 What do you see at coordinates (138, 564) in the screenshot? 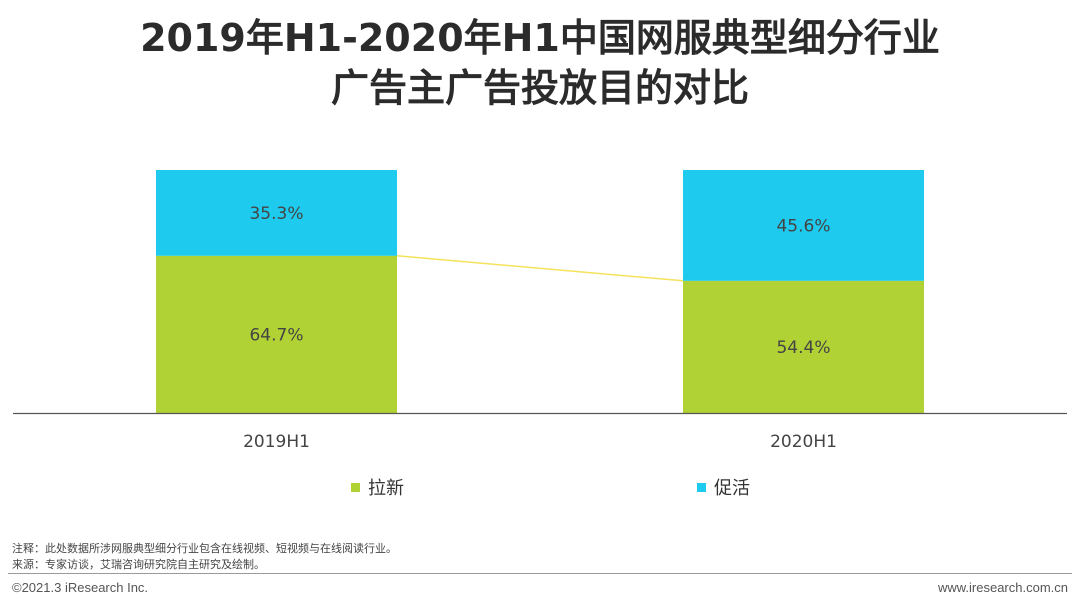
I see `source-note: 来源：专家访谈，艾瑞咨询研究院自主研究及绘制。` at bounding box center [138, 564].